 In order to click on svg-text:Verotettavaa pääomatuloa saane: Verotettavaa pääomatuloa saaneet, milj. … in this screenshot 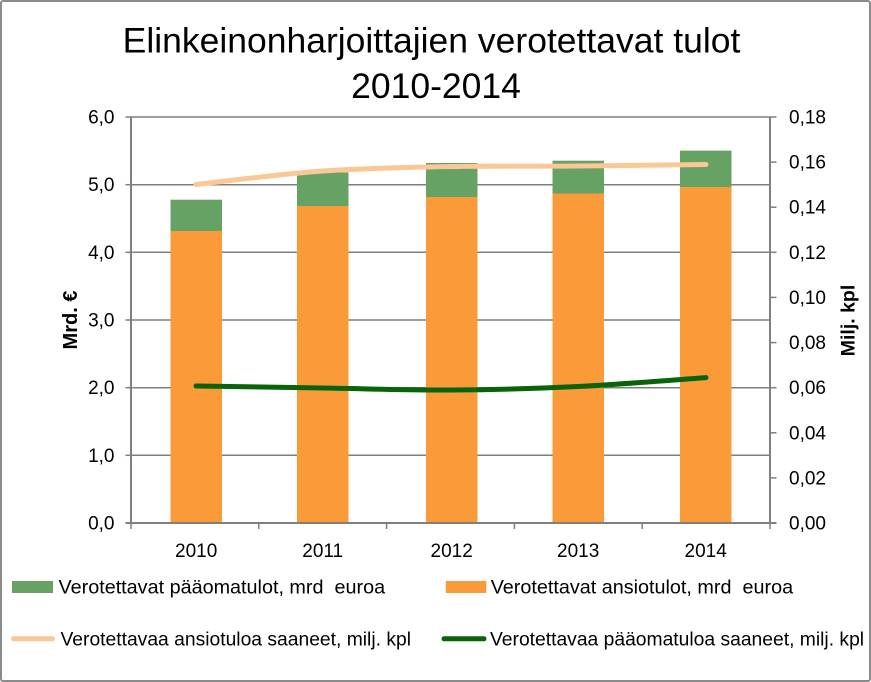, I will do `click(677, 639)`.